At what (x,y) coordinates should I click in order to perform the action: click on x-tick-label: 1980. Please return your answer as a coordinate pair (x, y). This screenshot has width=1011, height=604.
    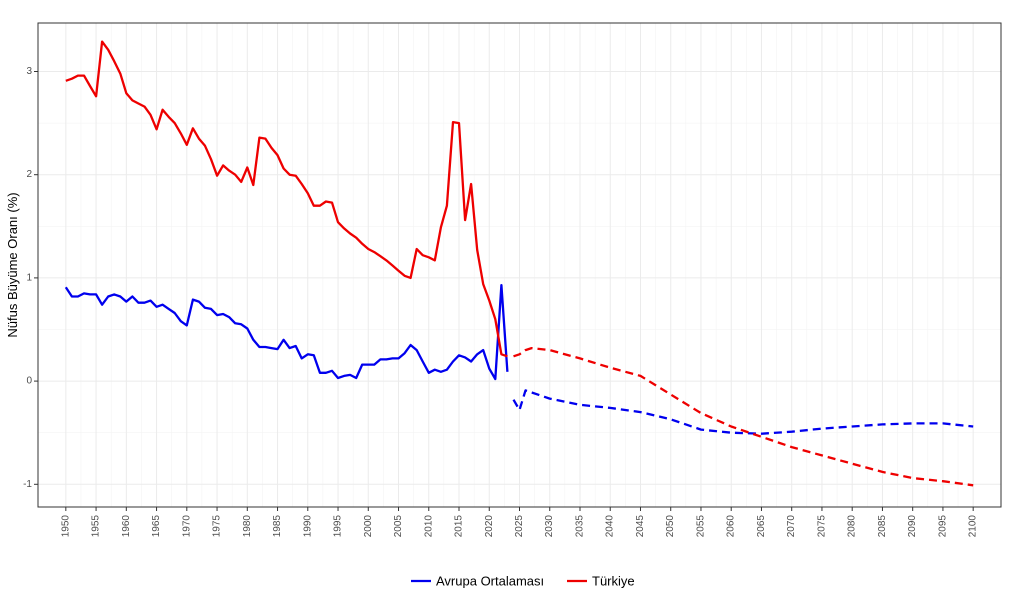
    Looking at the image, I should click on (247, 526).